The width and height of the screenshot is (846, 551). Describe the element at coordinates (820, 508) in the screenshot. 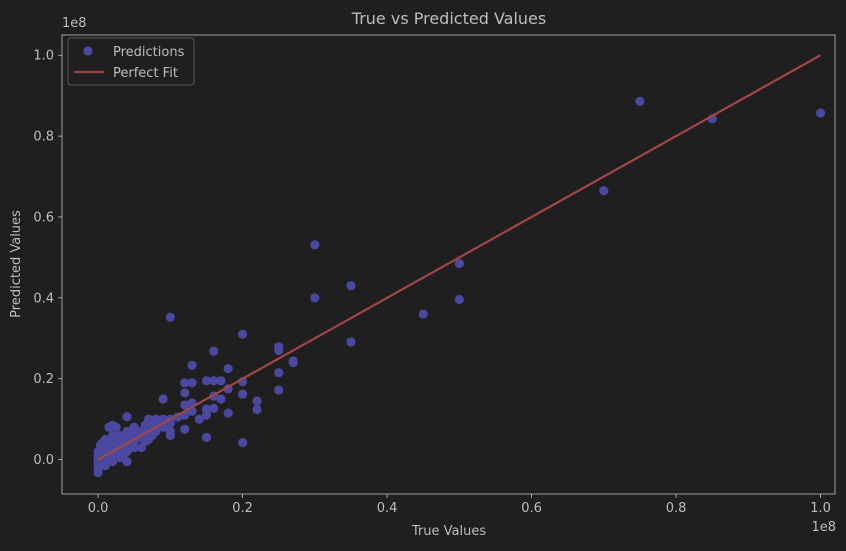

I see `x-tick-label: 1.0` at that location.